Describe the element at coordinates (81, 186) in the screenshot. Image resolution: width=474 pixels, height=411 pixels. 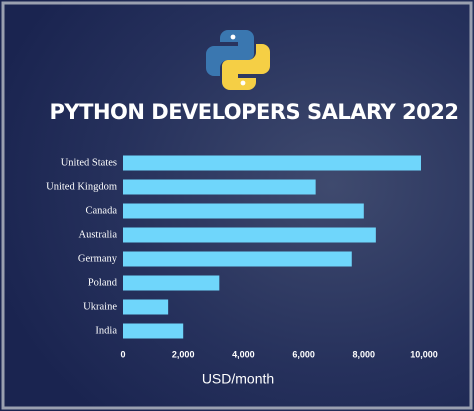
I see `y-tick-label: United Kingdom` at that location.